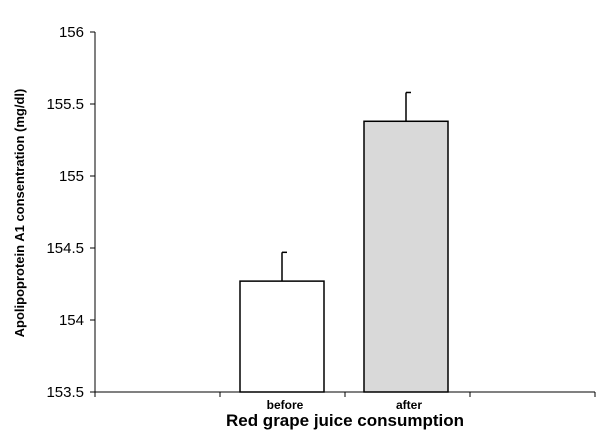 The image size is (600, 435). Describe the element at coordinates (409, 405) in the screenshot. I see `category-label-after: after` at that location.